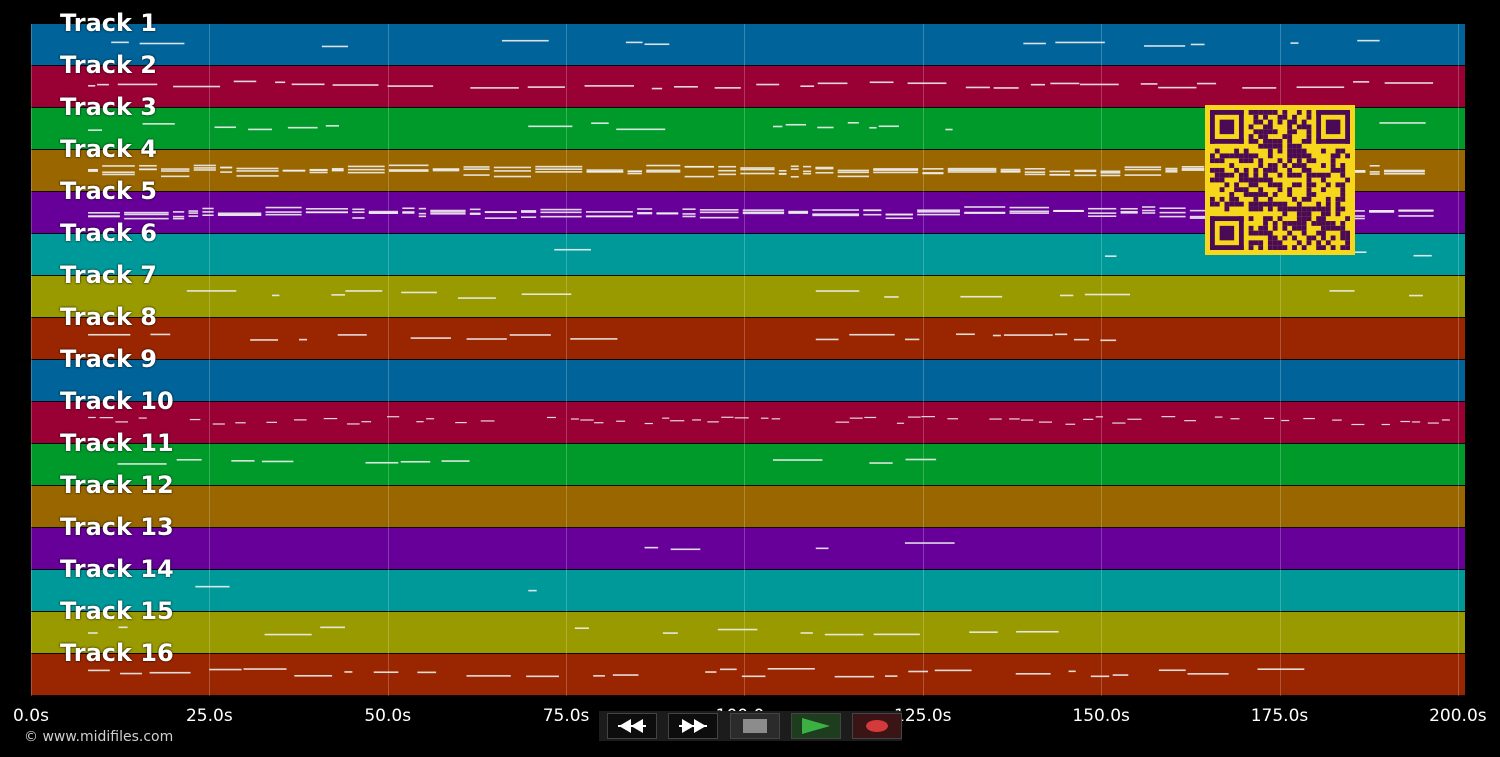  What do you see at coordinates (109, 23) in the screenshot?
I see `track-label-1: Track 1` at bounding box center [109, 23].